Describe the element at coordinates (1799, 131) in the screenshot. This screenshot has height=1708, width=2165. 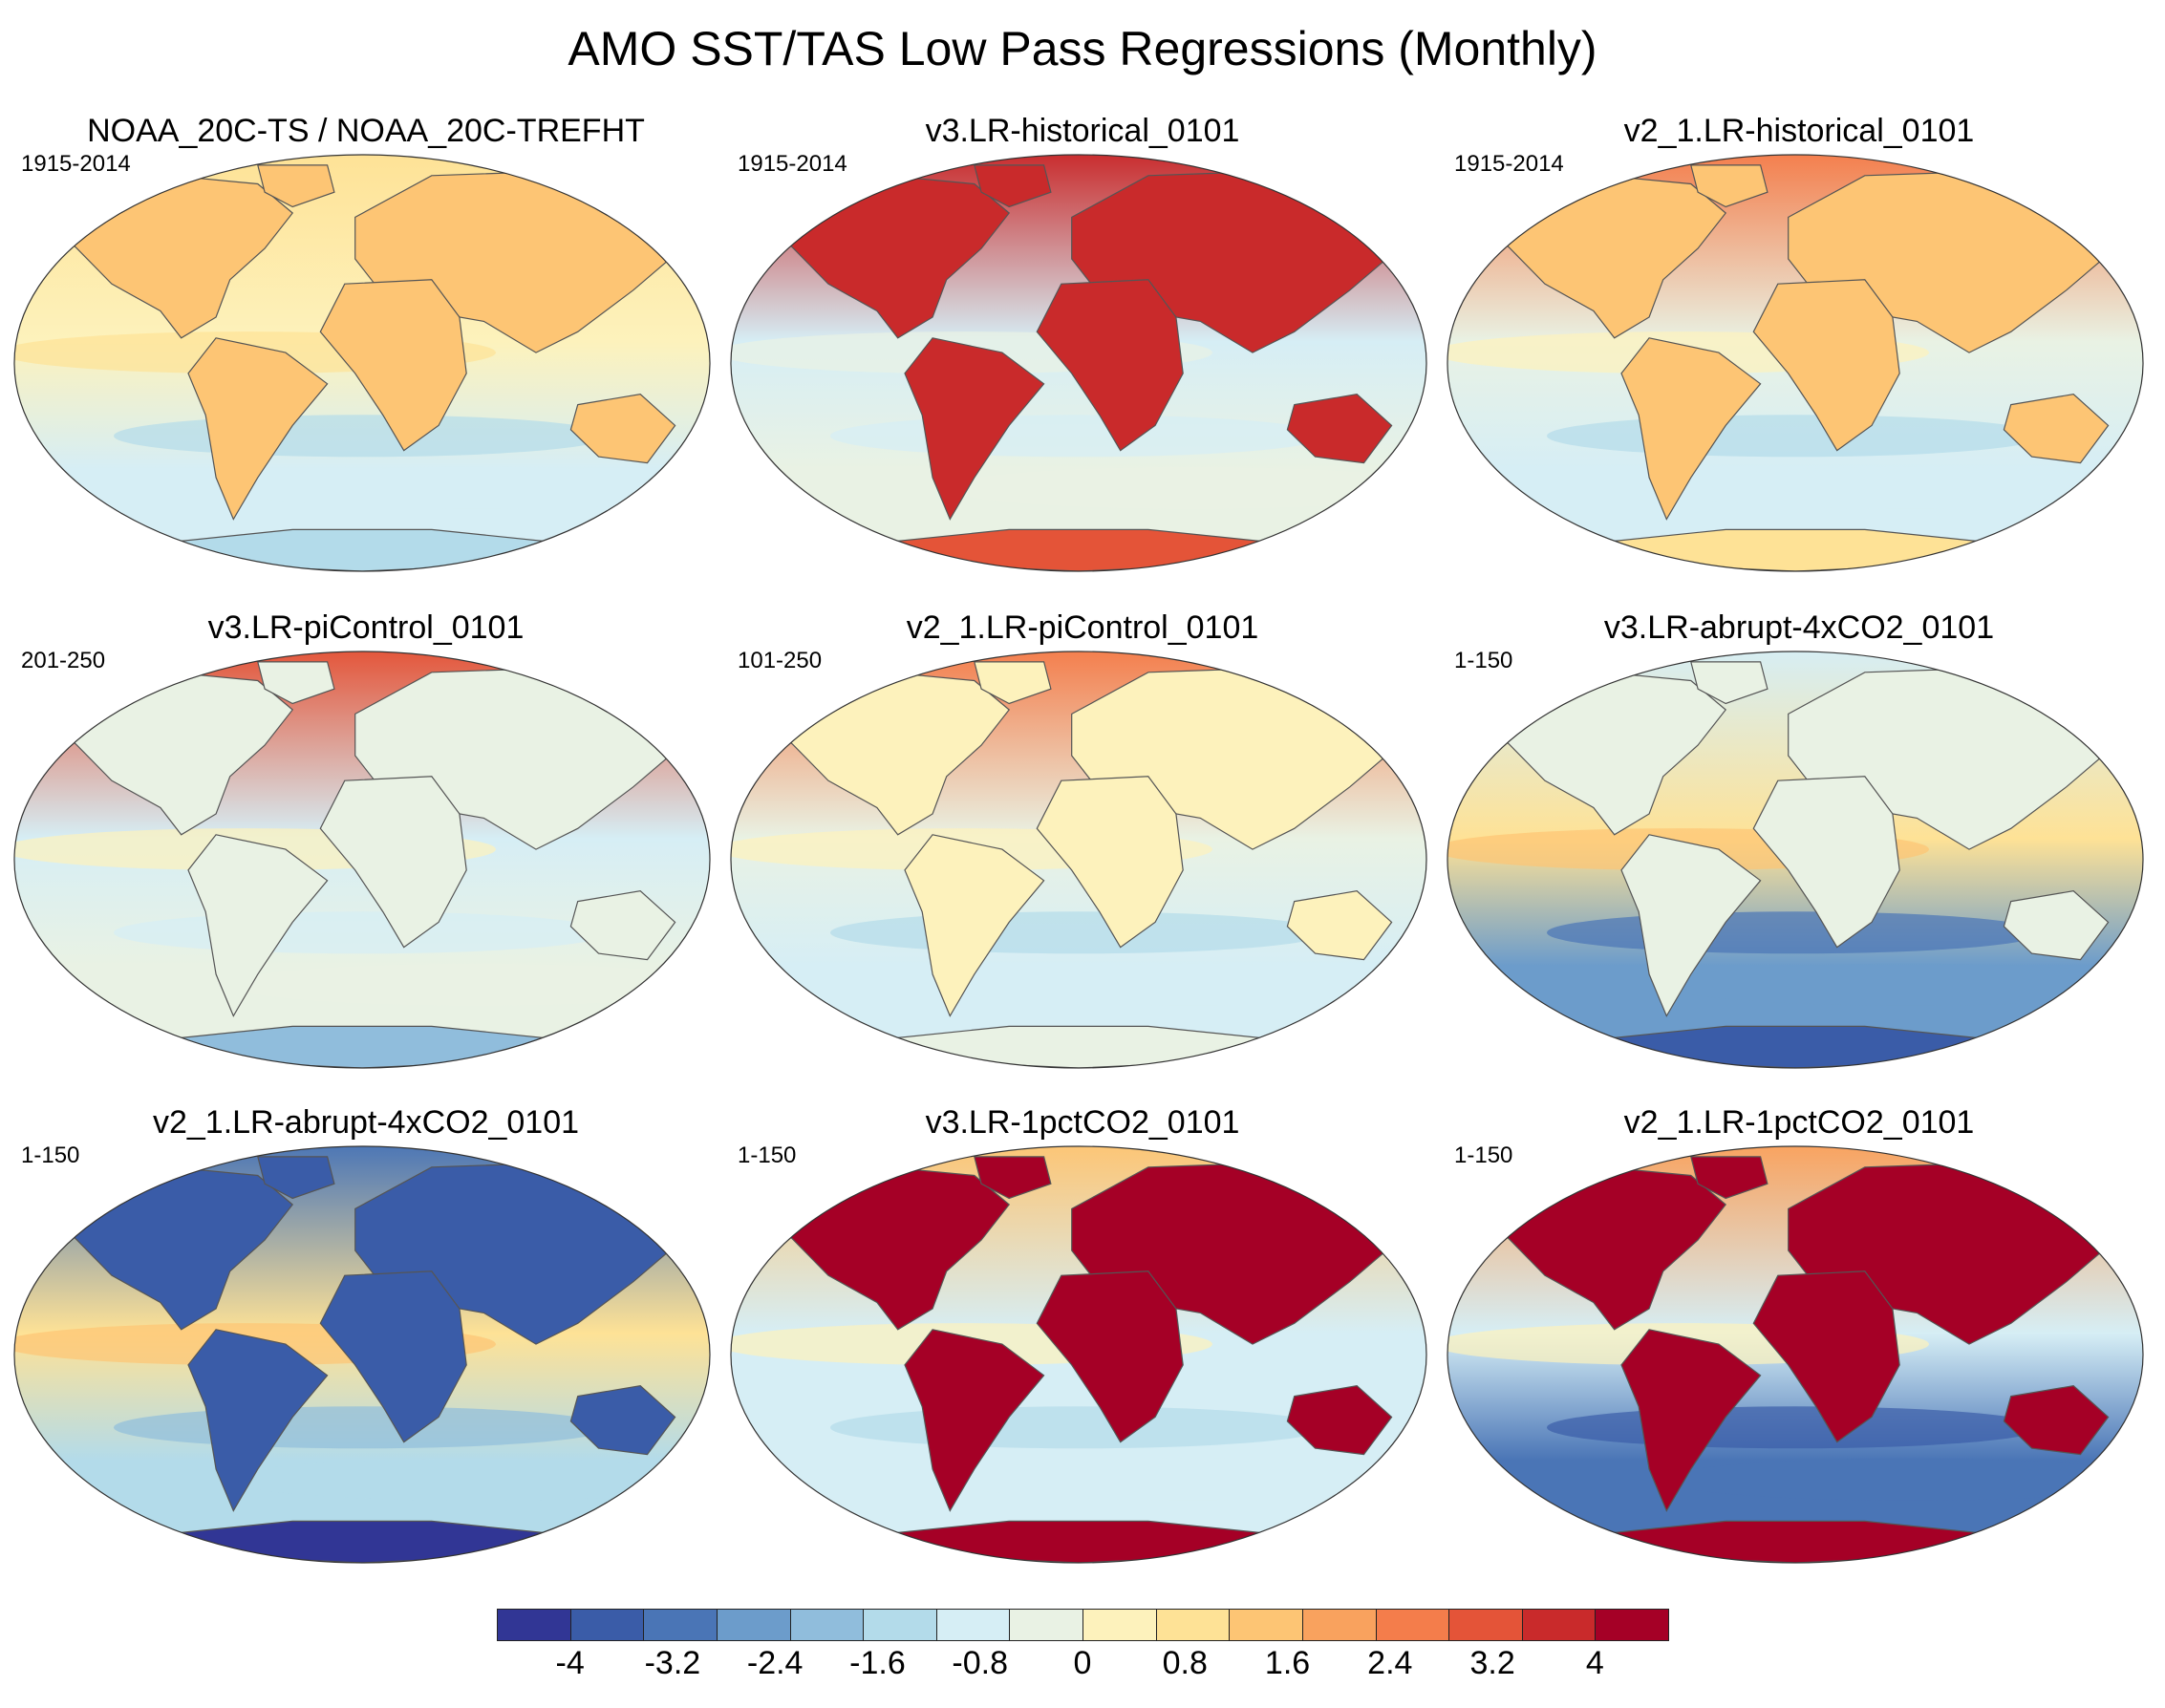
I see `panel-title: v2_1.LR-historical_0101` at that location.